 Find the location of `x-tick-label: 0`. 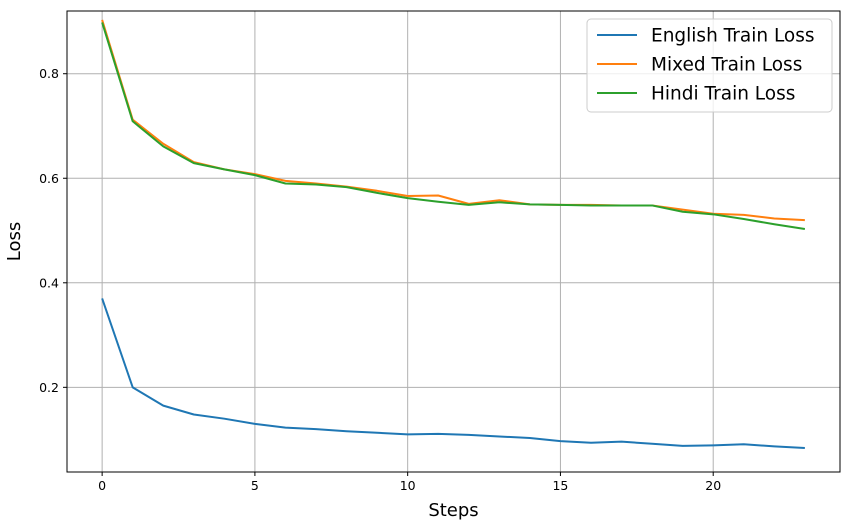

x-tick-label: 0 is located at coordinates (102, 485).